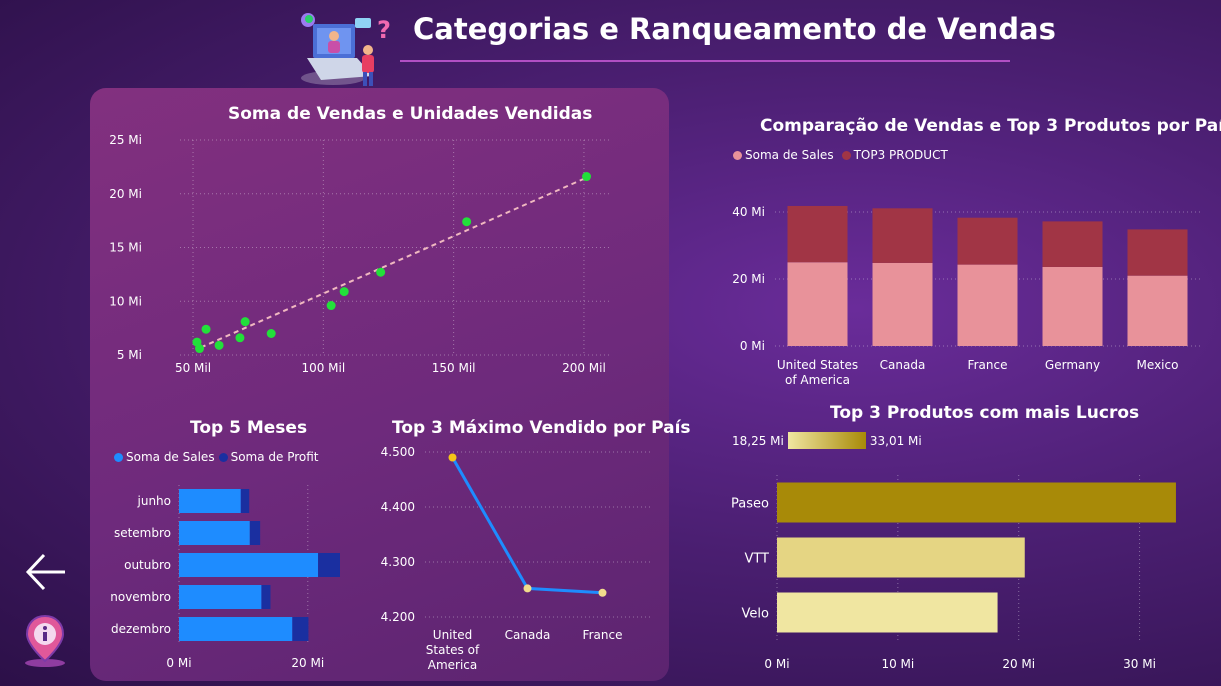 Image resolution: width=1221 pixels, height=686 pixels. What do you see at coordinates (789, 155) in the screenshot?
I see `legend-sales-label: Soma de Sales` at bounding box center [789, 155].